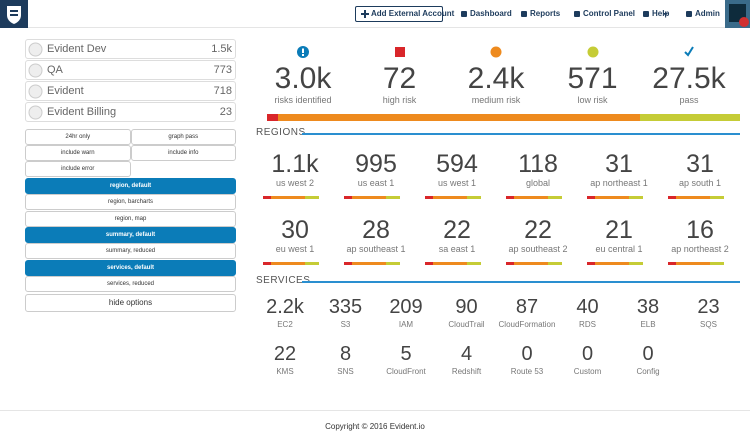  Describe the element at coordinates (661, 13) in the screenshot. I see `nav-link: Help` at that location.